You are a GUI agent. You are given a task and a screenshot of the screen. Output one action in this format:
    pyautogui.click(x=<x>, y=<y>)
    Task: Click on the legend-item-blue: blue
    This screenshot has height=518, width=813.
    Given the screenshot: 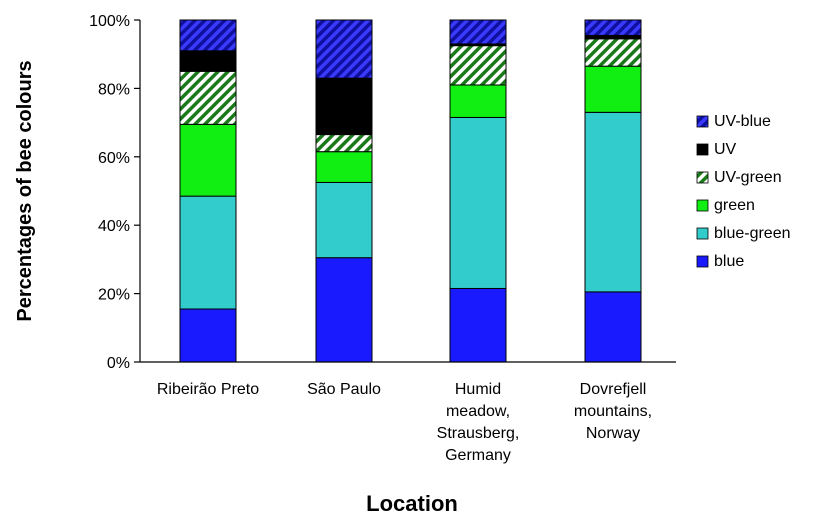 What is the action you would take?
    pyautogui.click(x=720, y=261)
    